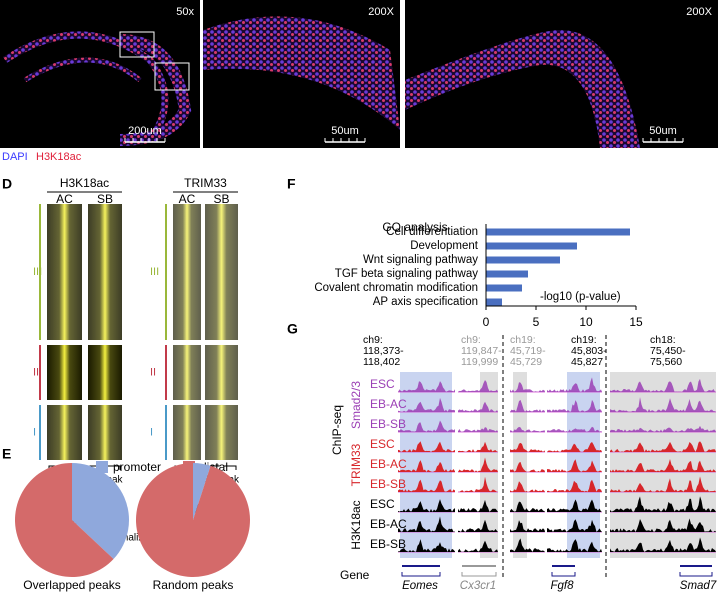  I want to click on locus-label: 119,847-, so click(481, 351).